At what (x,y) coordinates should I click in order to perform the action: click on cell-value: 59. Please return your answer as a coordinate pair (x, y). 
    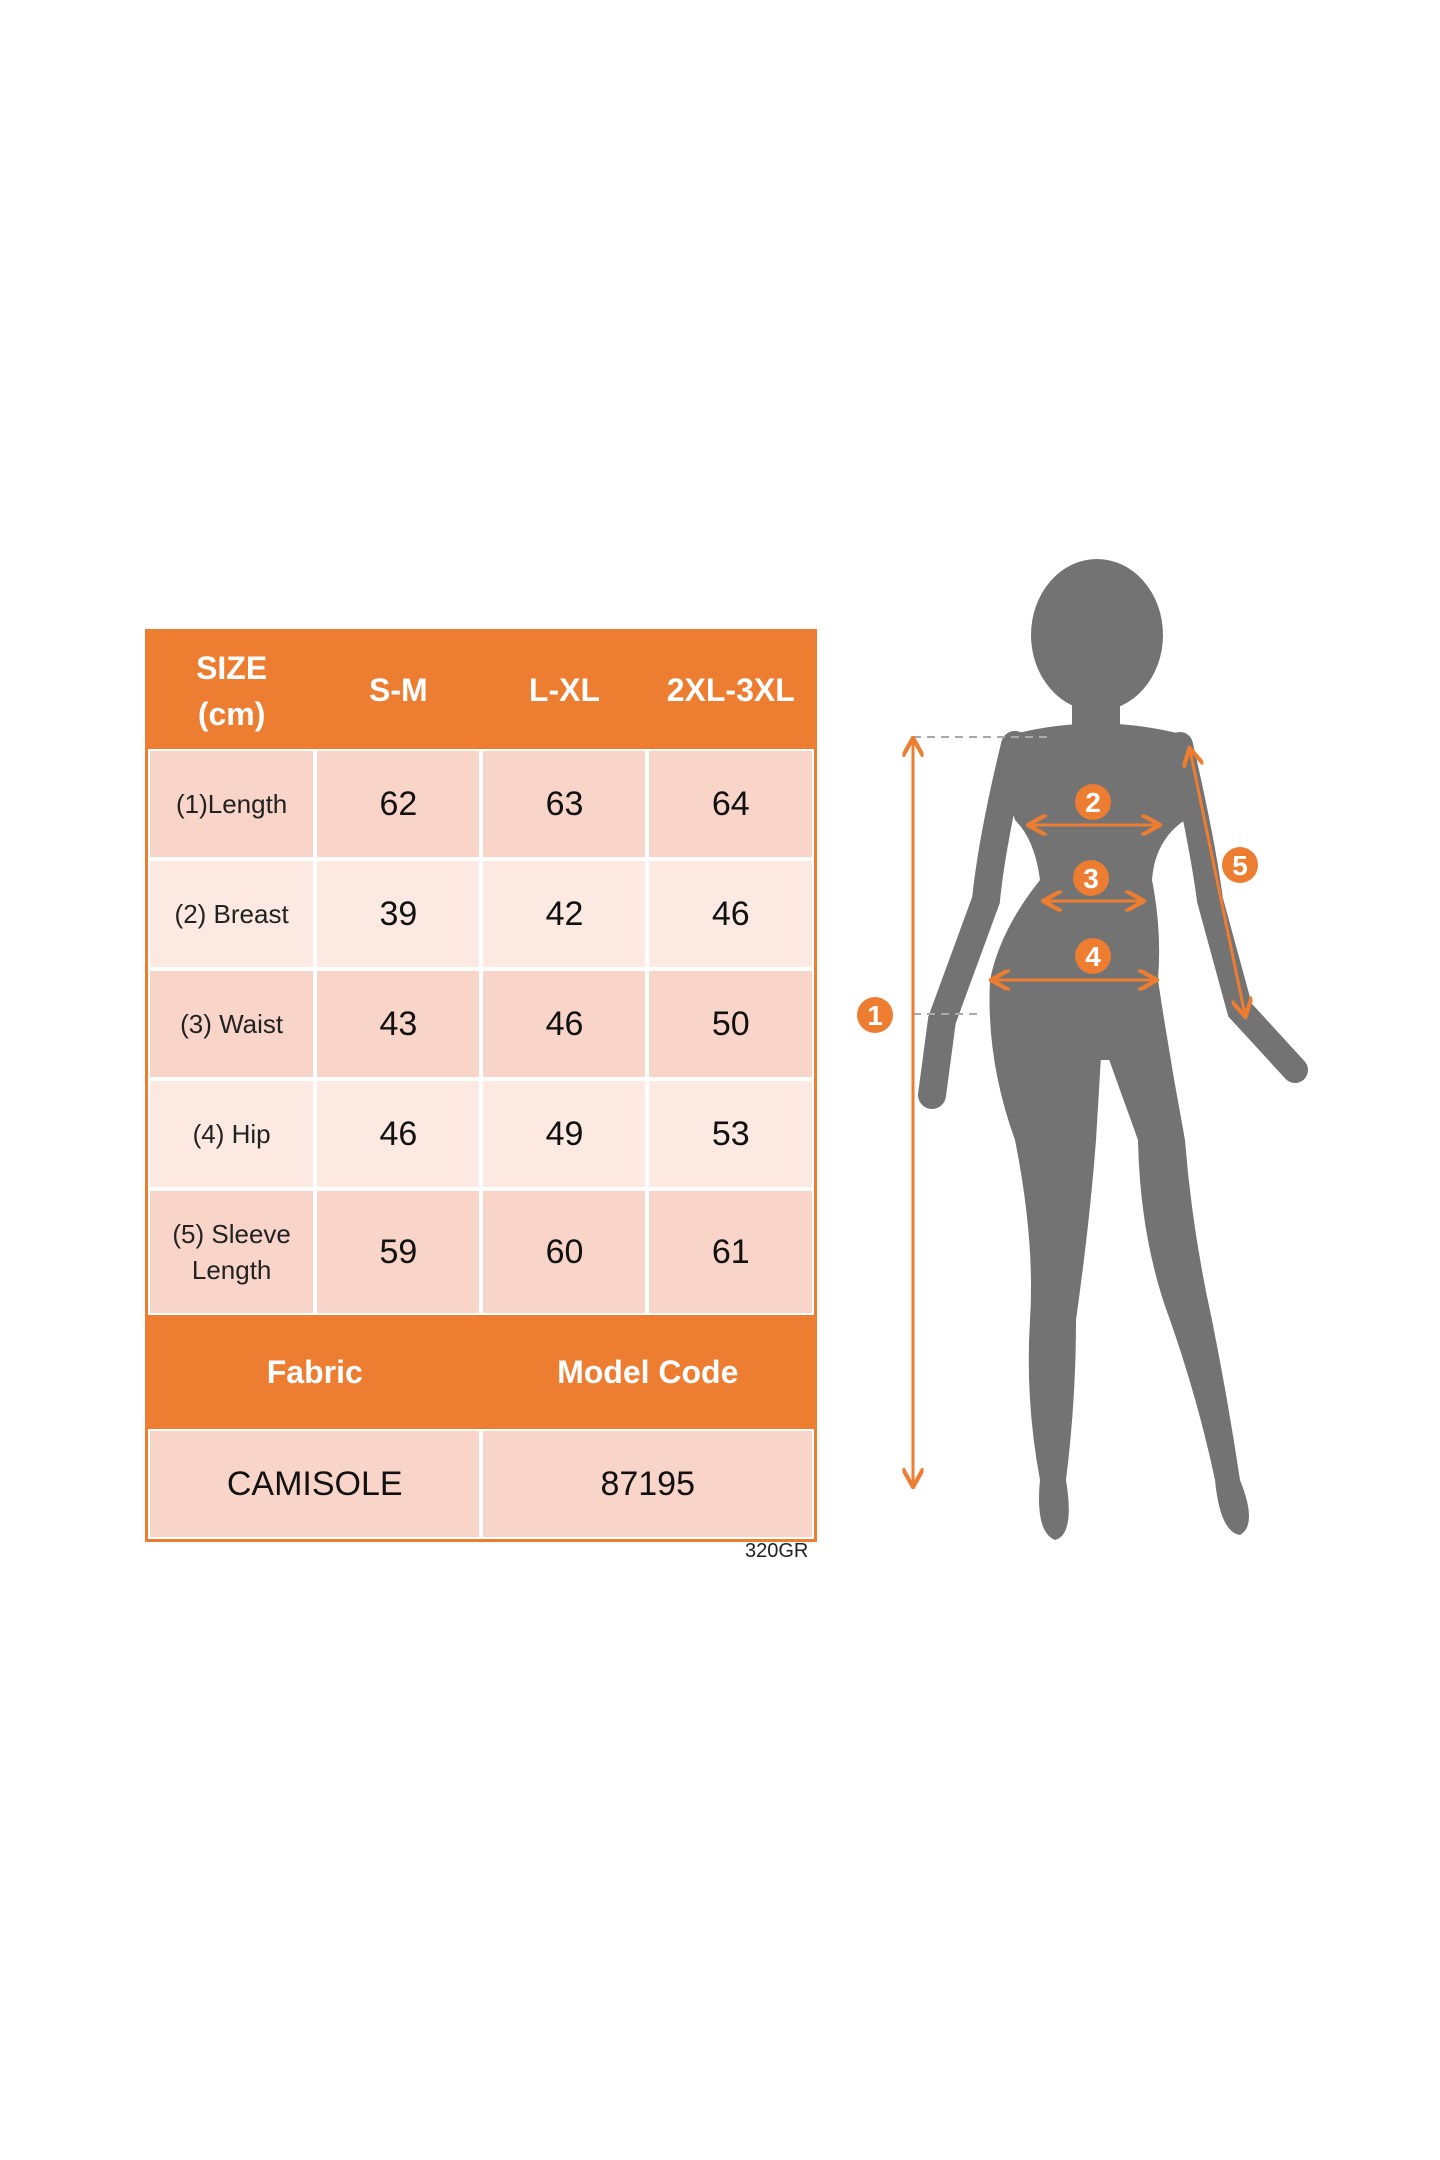
    Looking at the image, I should click on (398, 1252).